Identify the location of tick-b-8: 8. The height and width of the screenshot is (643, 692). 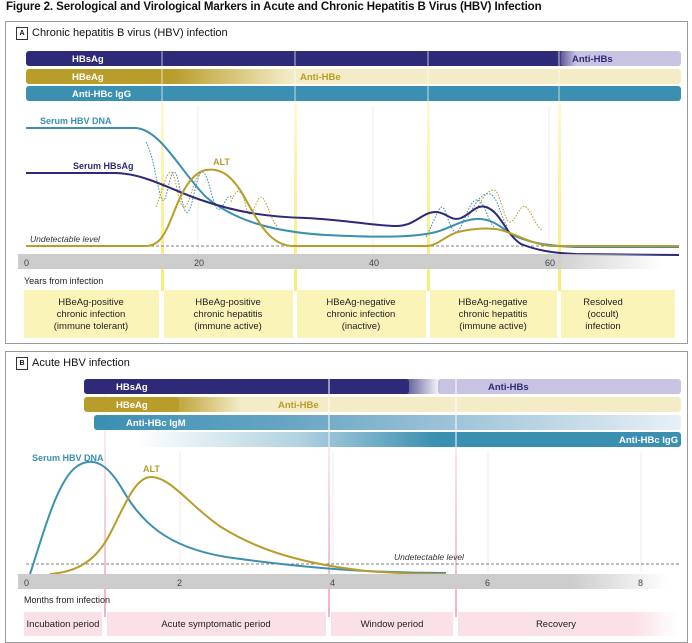
(640, 583).